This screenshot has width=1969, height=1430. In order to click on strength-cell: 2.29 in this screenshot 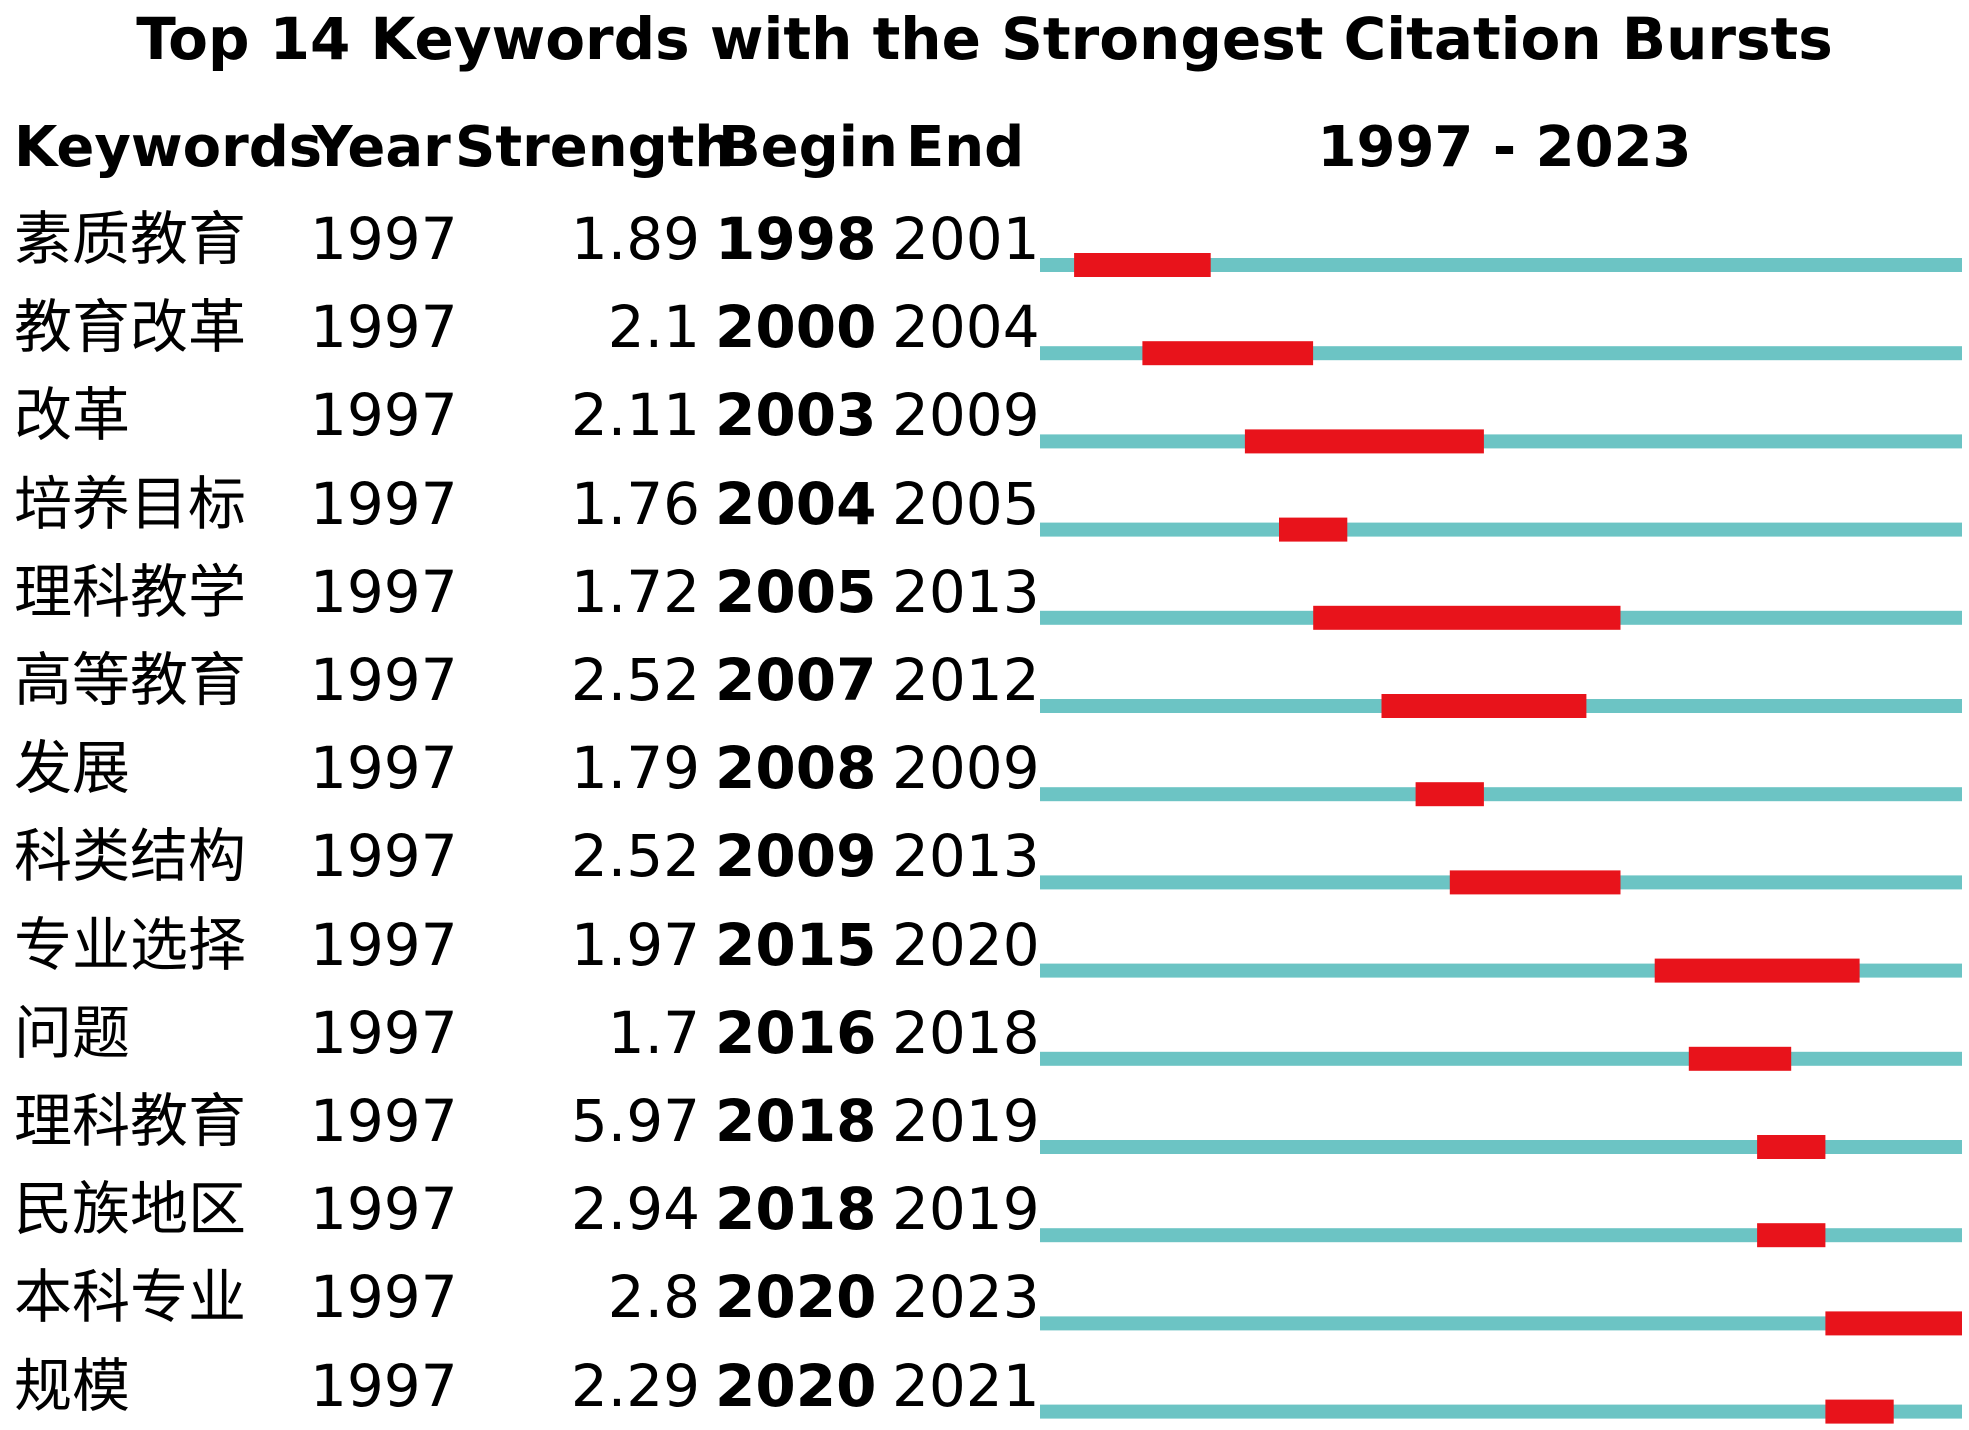, I will do `click(635, 1385)`.